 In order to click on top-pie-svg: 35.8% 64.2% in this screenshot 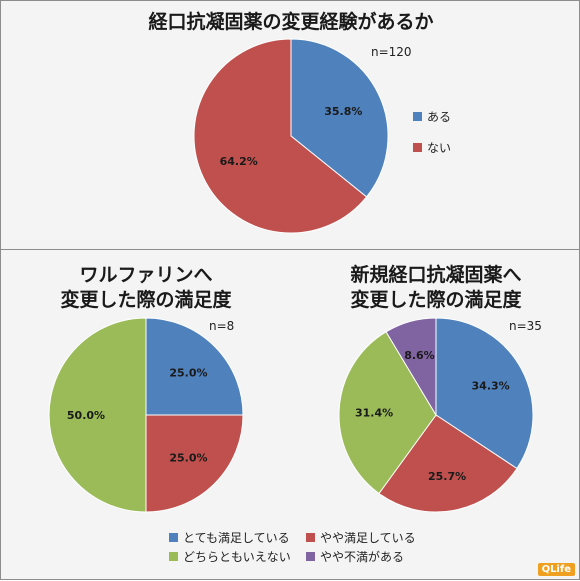, I will do `click(291, 136)`.